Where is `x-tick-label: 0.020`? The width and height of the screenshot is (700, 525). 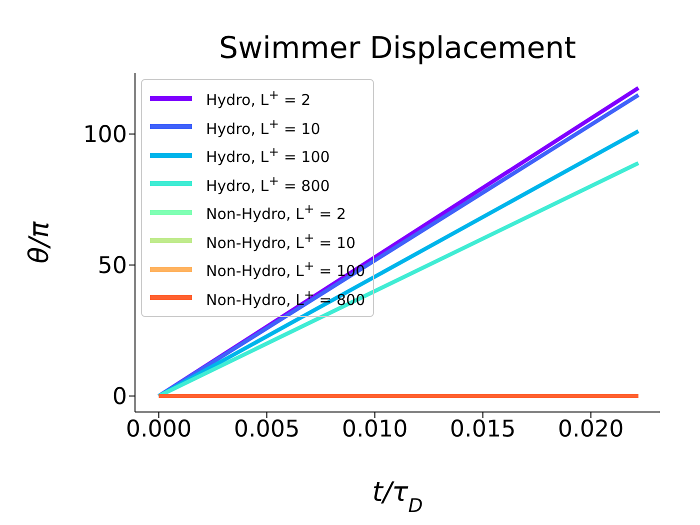
x-tick-label: 0.020 is located at coordinates (591, 429).